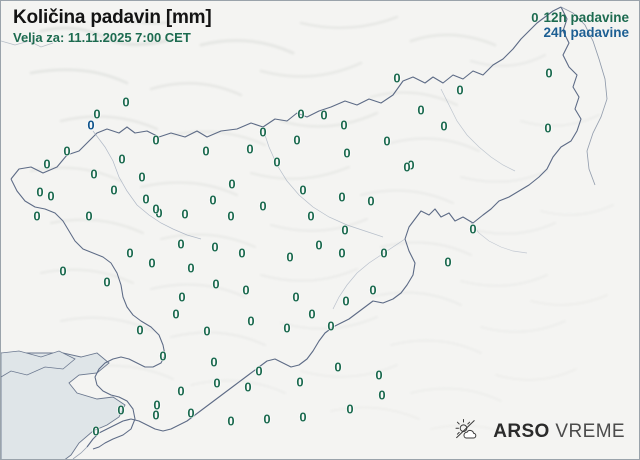 The image size is (640, 460). Describe the element at coordinates (499, 238) in the screenshot. I see `river-drava-lower` at that location.